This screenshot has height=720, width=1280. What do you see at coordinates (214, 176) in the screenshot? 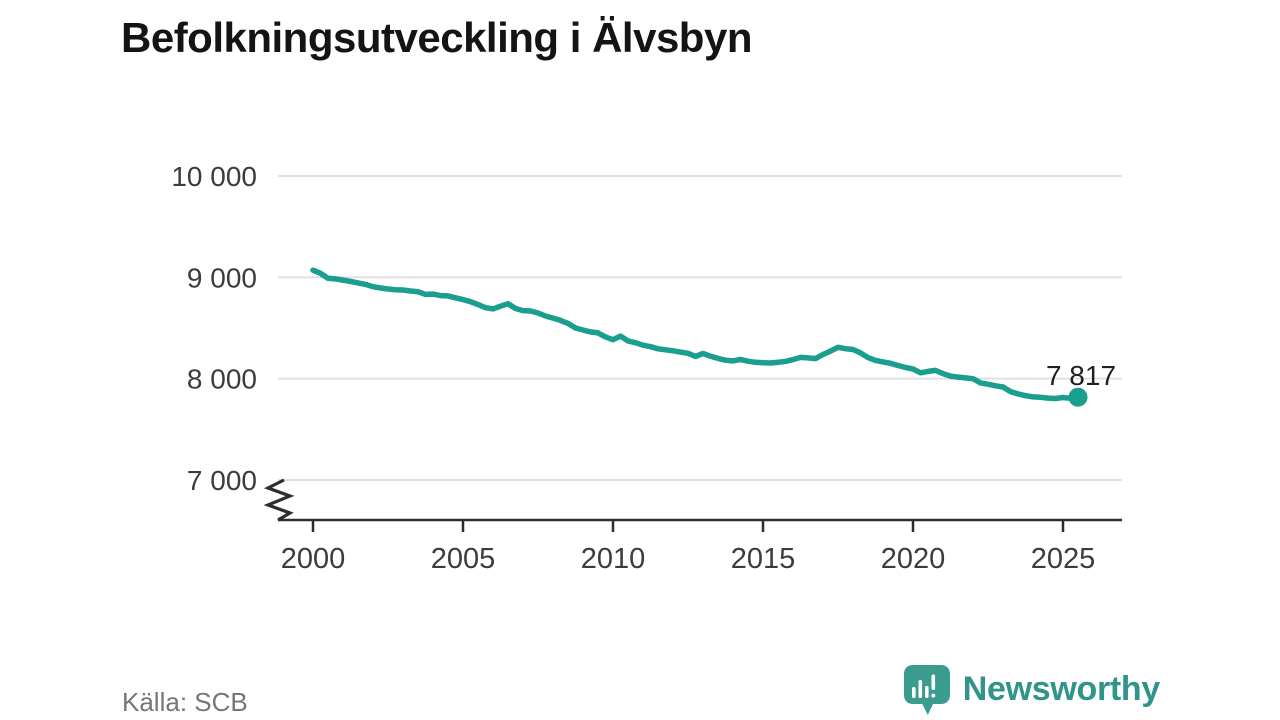
I see `y-axis-tick-label: 10 000` at bounding box center [214, 176].